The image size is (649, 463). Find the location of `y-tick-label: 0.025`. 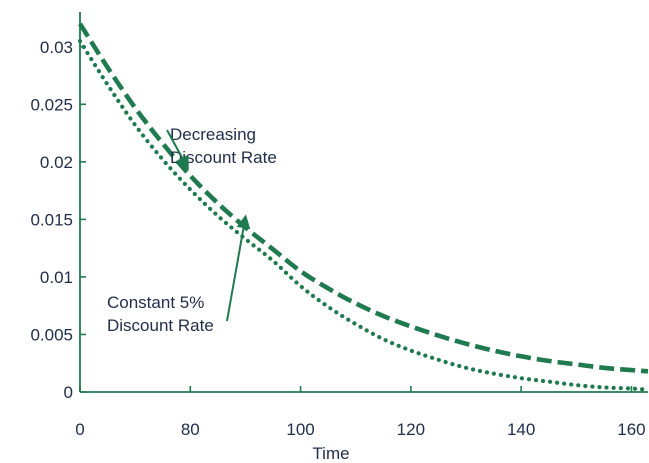

y-tick-label: 0.025 is located at coordinates (51, 104).